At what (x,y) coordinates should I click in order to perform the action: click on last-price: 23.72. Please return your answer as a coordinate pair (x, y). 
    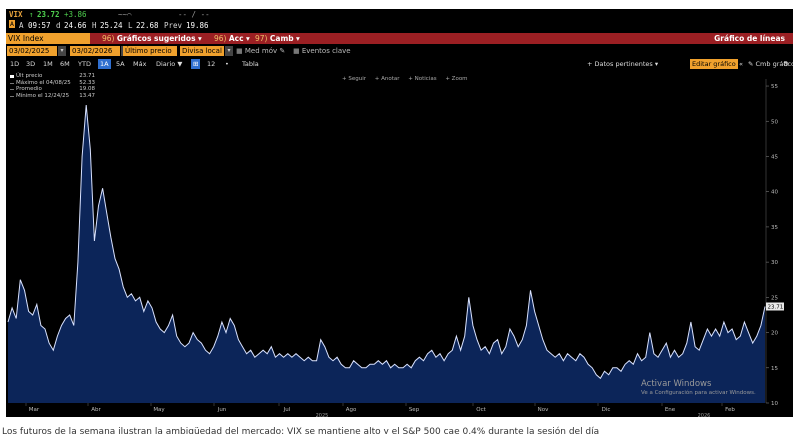
    Looking at the image, I should click on (48, 14).